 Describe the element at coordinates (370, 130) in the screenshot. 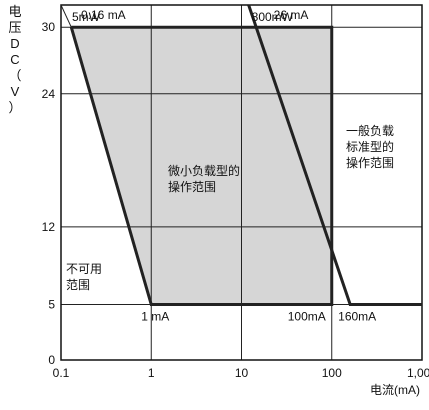

I see `annotation-region-standard-line1: 一般负载` at that location.